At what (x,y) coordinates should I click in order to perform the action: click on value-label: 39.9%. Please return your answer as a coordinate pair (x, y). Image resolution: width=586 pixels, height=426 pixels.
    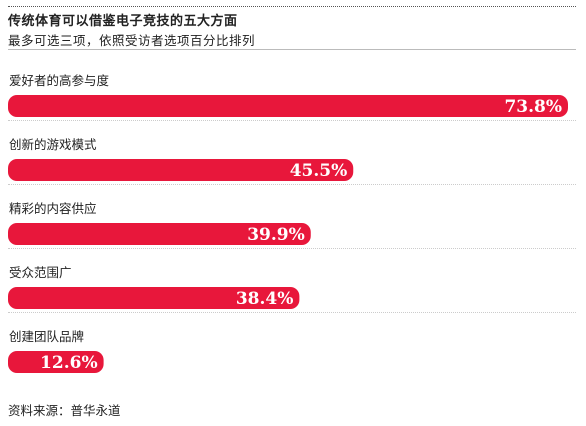
    Looking at the image, I should click on (276, 235).